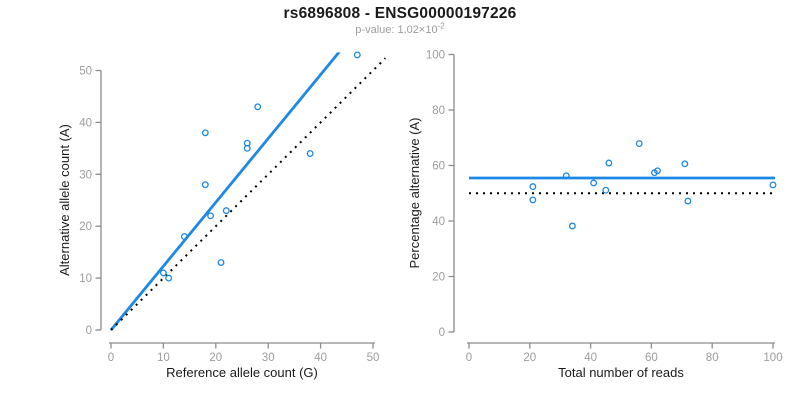 The width and height of the screenshot is (800, 405). Describe the element at coordinates (242, 372) in the screenshot. I see `left-x-axis-title: Reference allele count (G)` at that location.